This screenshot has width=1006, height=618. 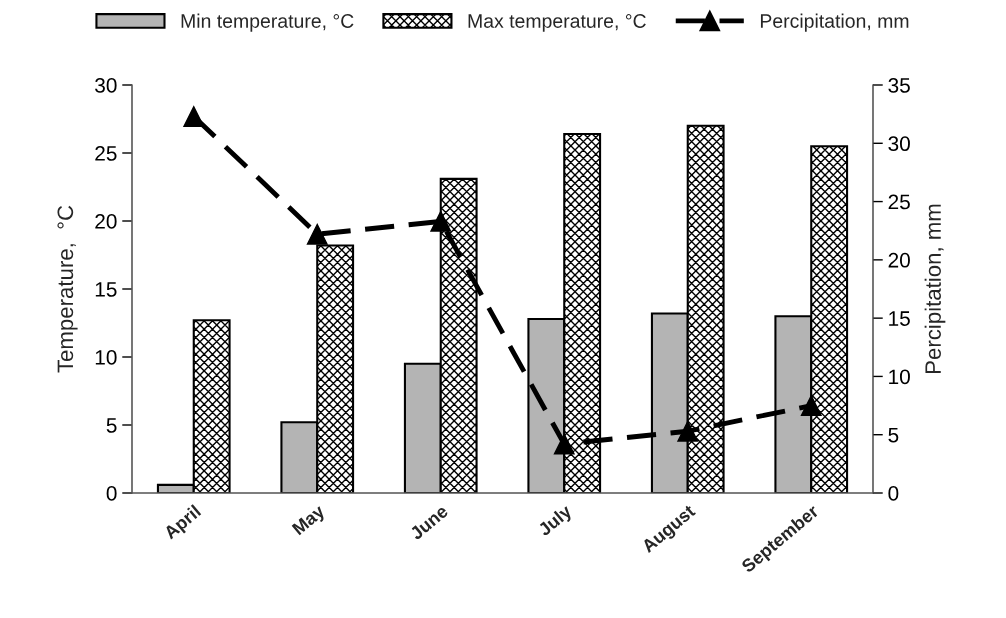 I want to click on legend-label: Min temperature, °C, so click(x=267, y=22).